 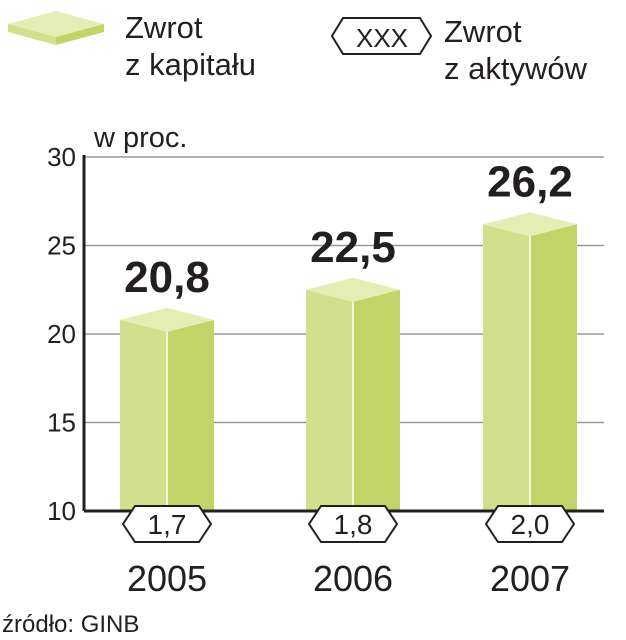 I want to click on legend-assets-hexagon, so click(x=381, y=36).